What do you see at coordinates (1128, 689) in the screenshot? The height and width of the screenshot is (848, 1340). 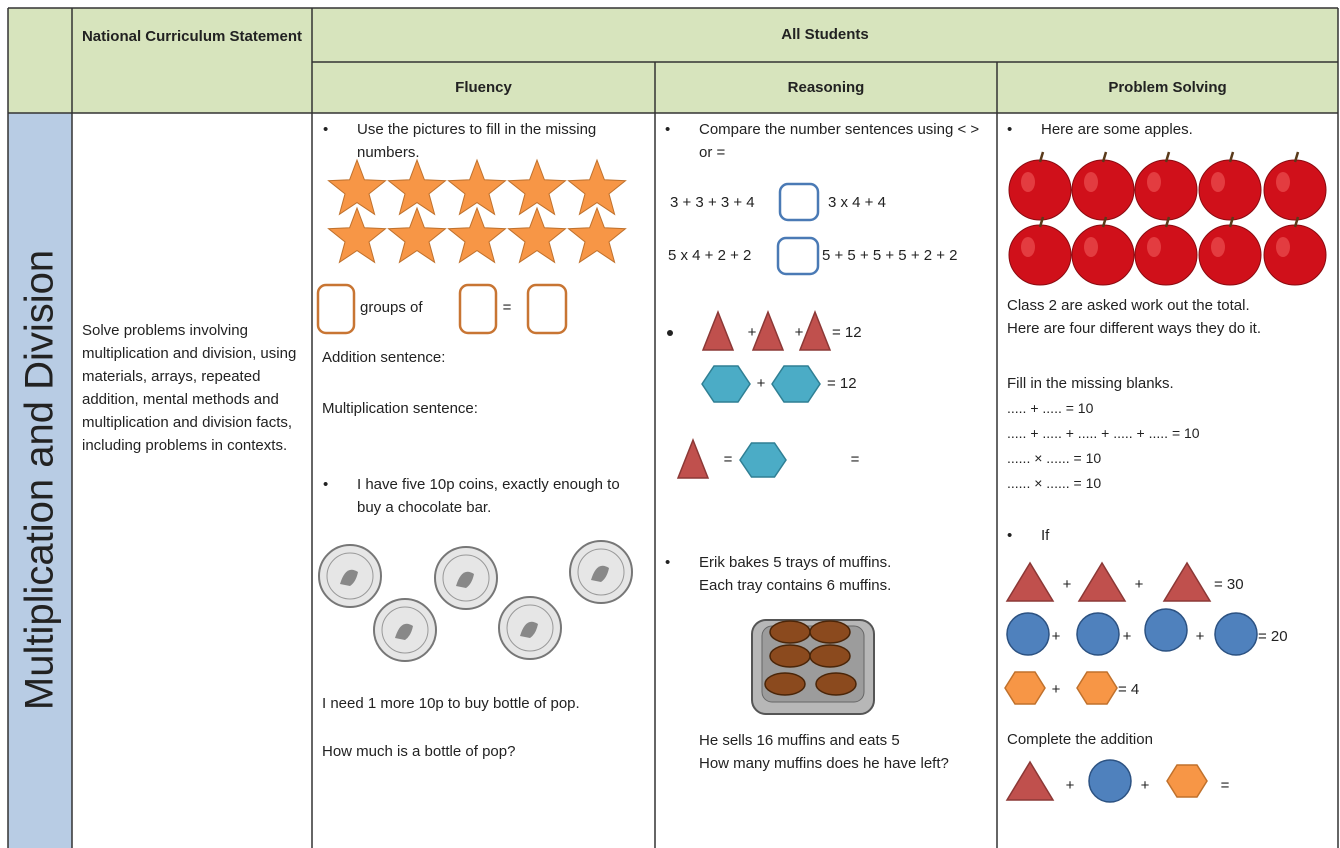 I see `equation-text: = 4` at bounding box center [1128, 689].